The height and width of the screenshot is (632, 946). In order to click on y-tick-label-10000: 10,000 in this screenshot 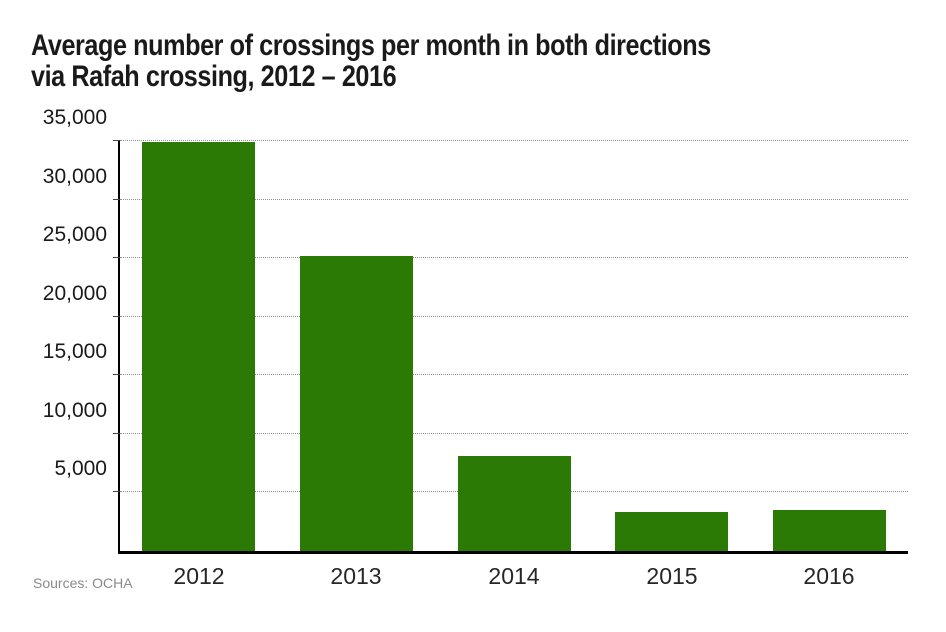, I will do `click(74, 410)`.